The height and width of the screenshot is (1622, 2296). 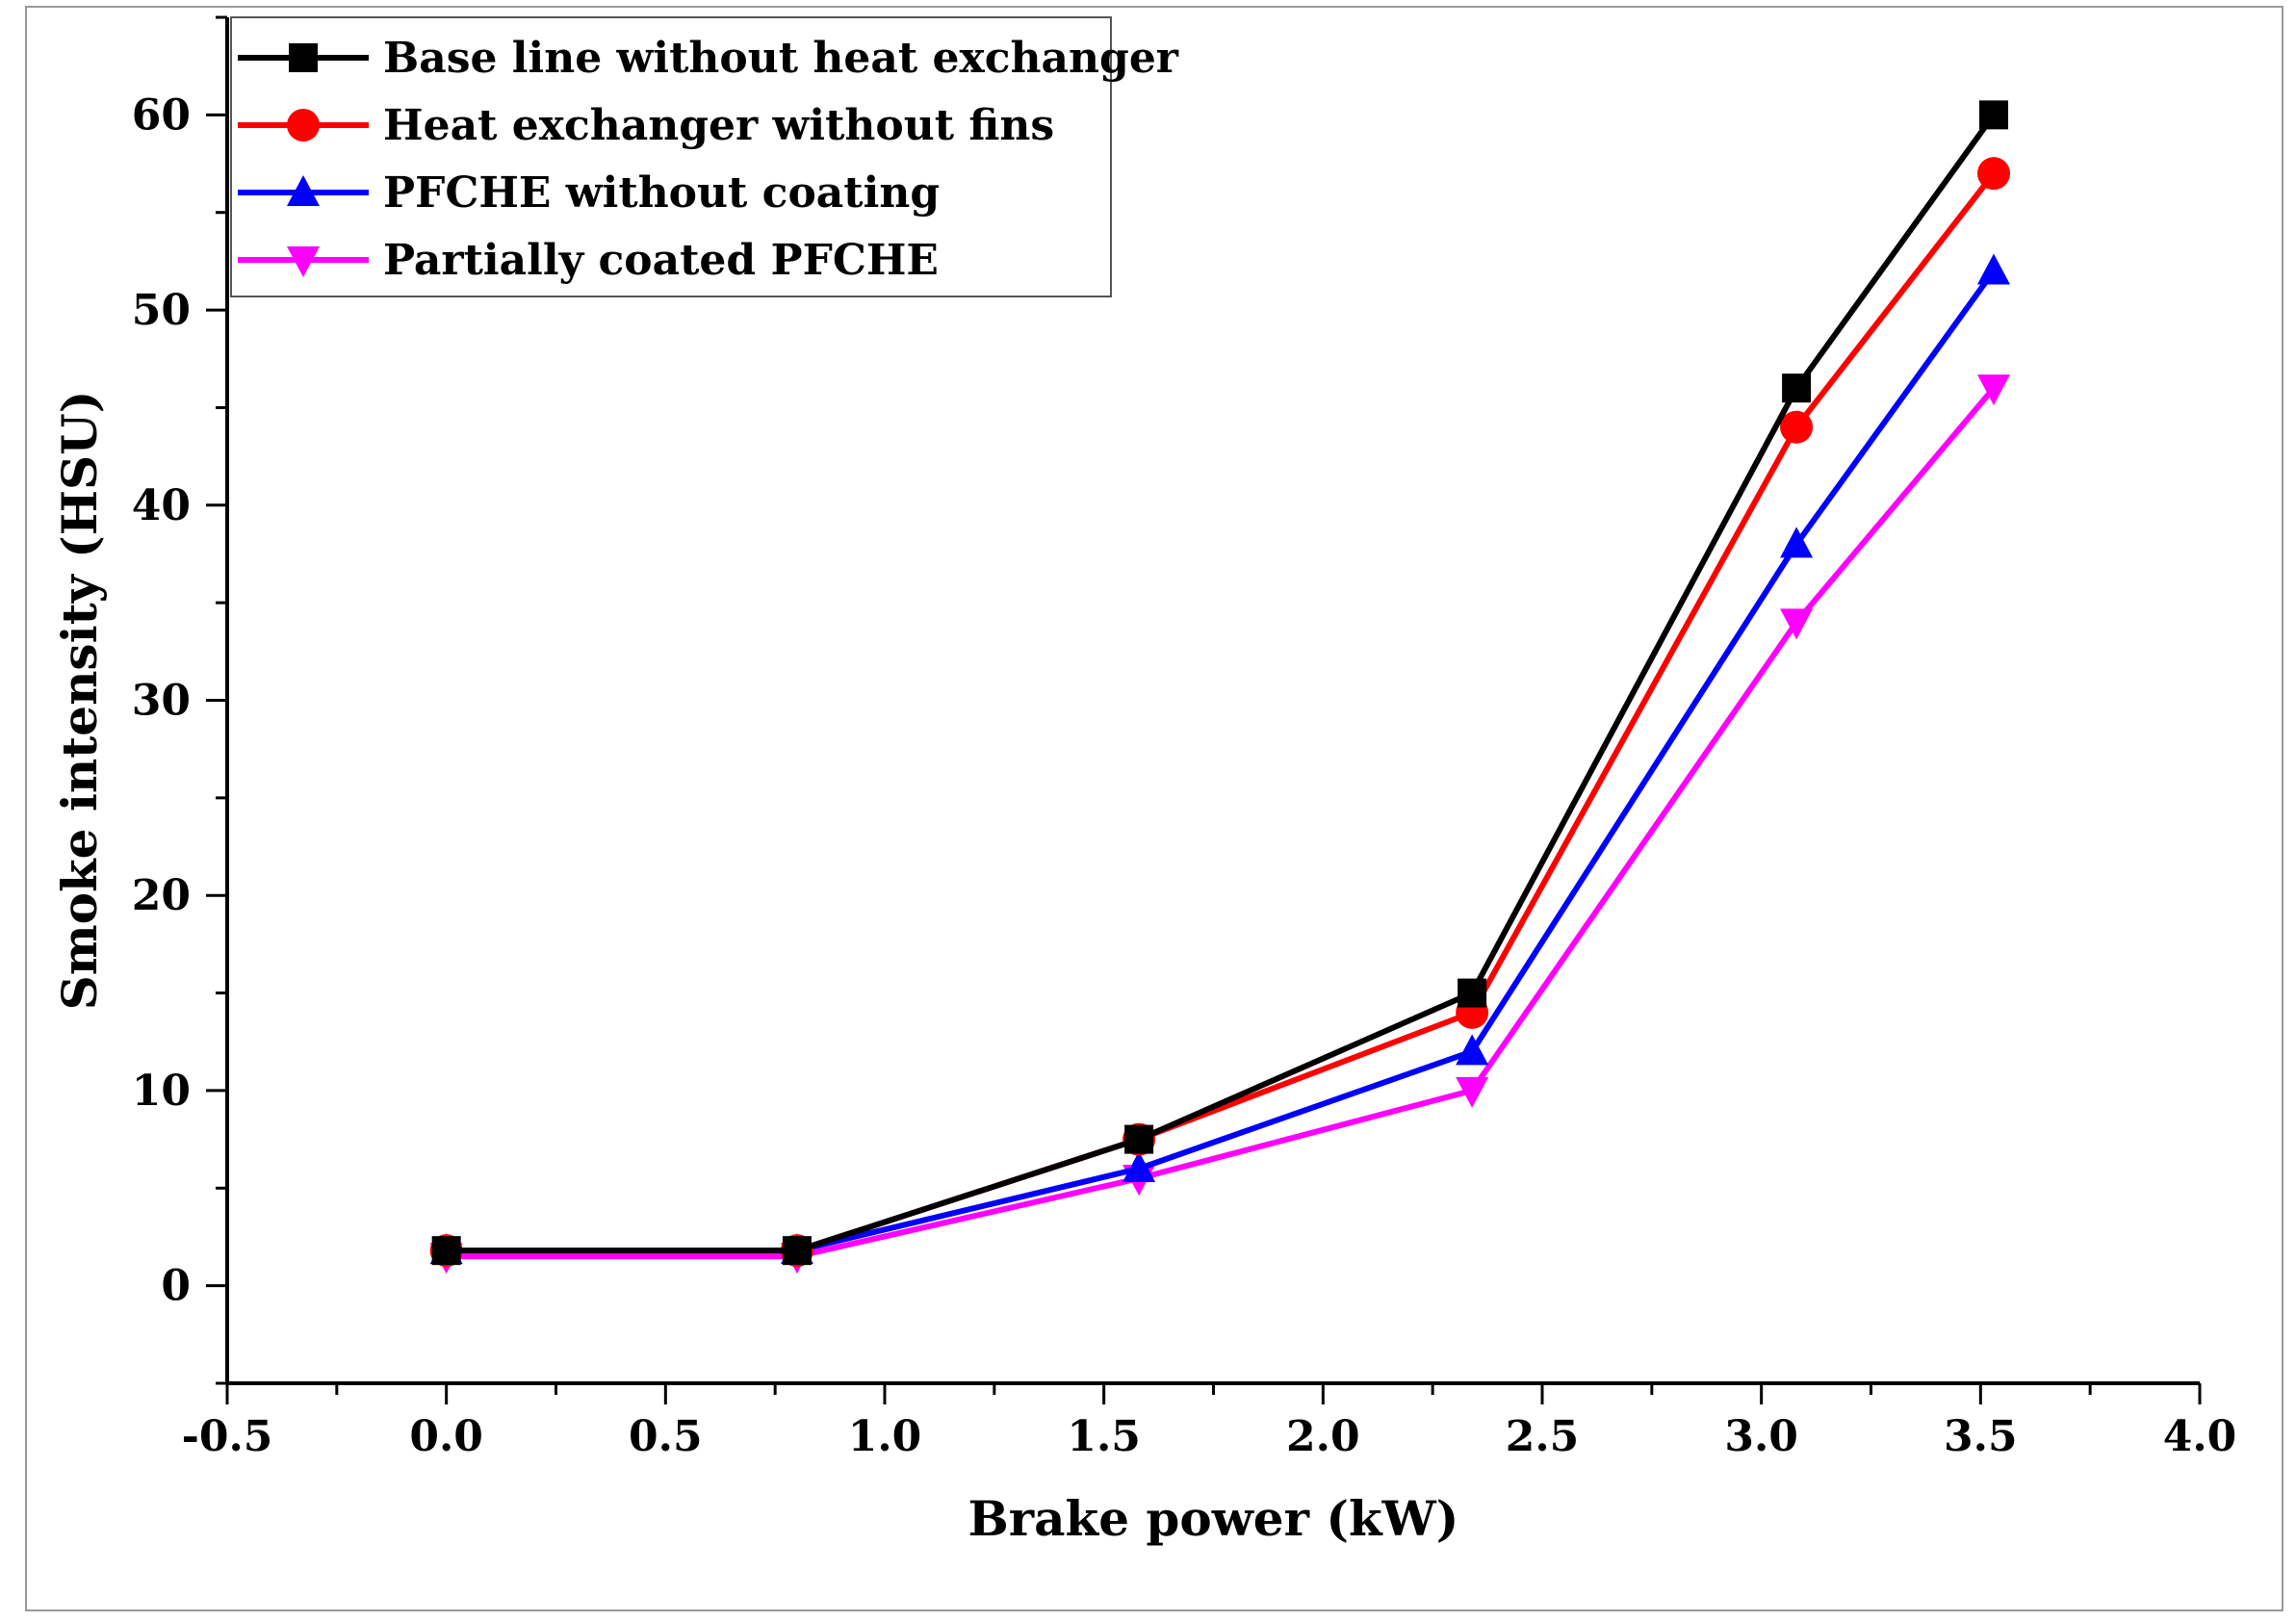 I want to click on legend-item: Base line without heat exchanger, so click(x=708, y=58).